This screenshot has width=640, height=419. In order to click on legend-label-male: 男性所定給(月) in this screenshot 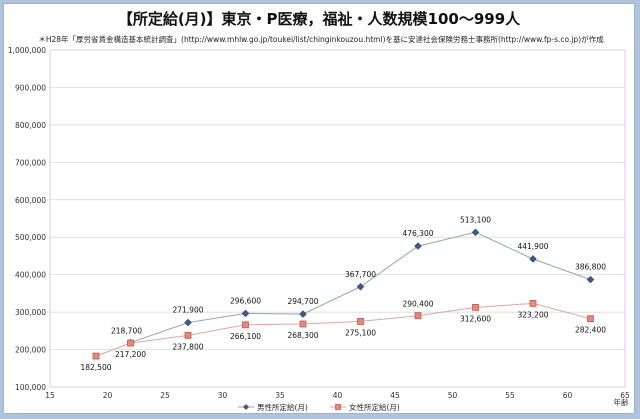, I will do `click(282, 407)`.